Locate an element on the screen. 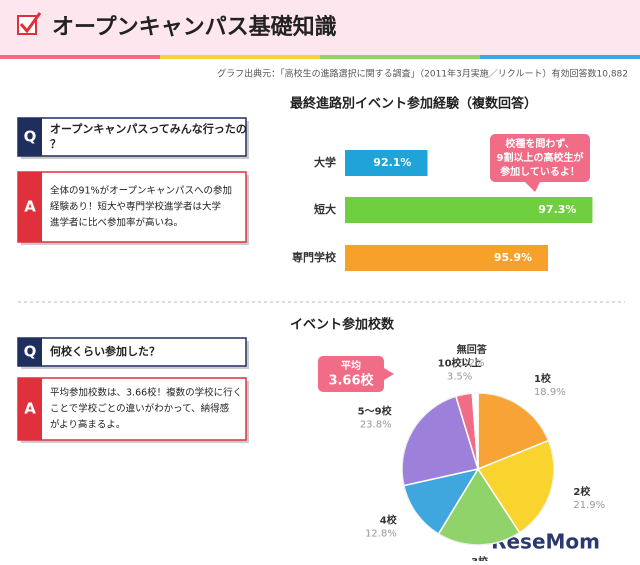 This screenshot has height=565, width=640. slice-value: 21.9% is located at coordinates (589, 505).